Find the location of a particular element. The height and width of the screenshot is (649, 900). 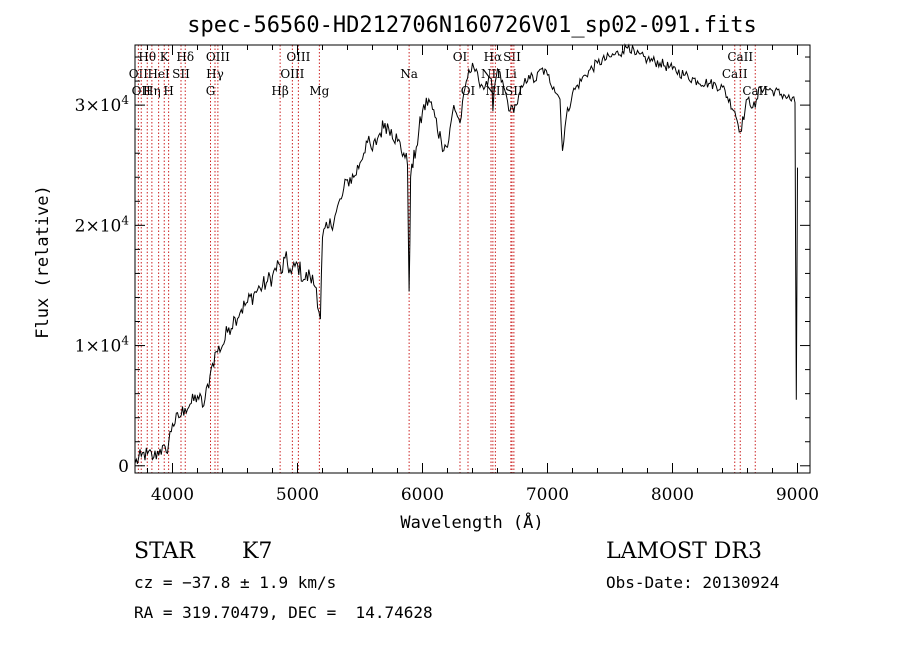

line-marker-label-3: Hη is located at coordinates (152, 91).